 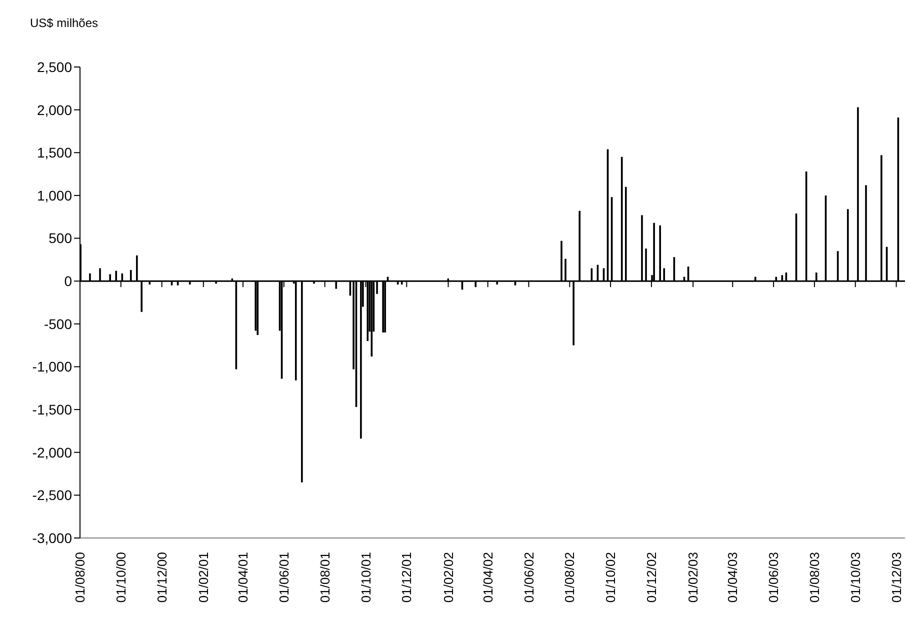 I want to click on x-tick-label: 01/06/01, so click(x=284, y=577).